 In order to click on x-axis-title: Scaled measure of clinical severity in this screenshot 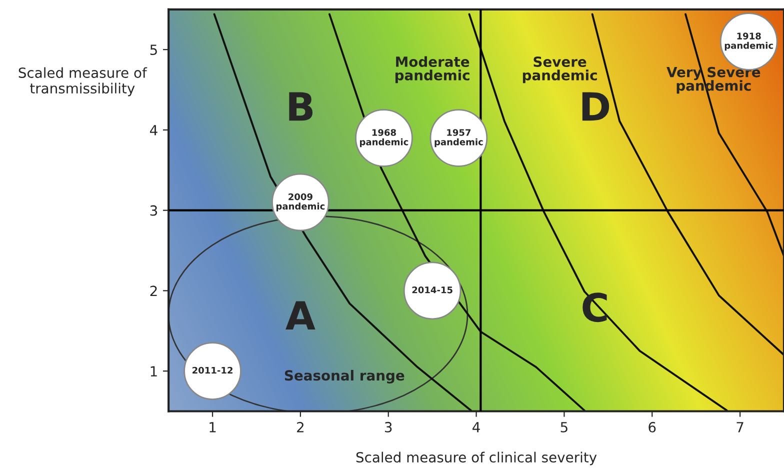, I will do `click(476, 459)`.